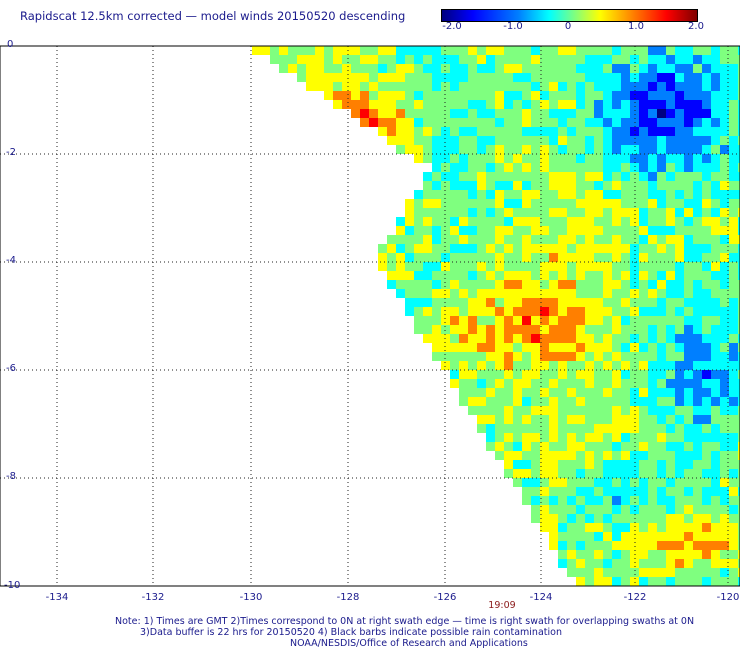  Describe the element at coordinates (445, 597) in the screenshot. I see `lon-label: -126` at that location.